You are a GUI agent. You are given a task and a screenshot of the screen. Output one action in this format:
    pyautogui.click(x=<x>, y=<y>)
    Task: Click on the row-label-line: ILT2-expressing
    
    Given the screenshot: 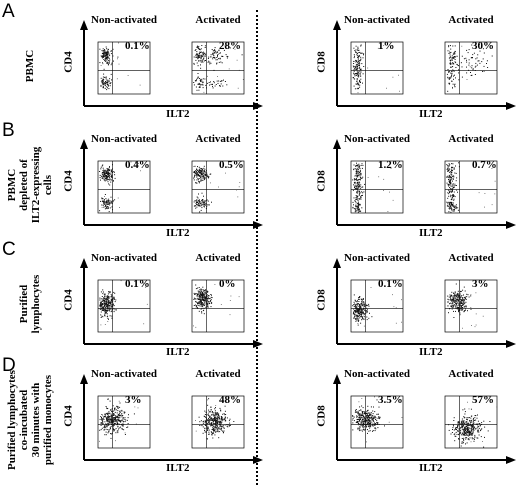 What is the action you would take?
    pyautogui.click(x=36, y=185)
    